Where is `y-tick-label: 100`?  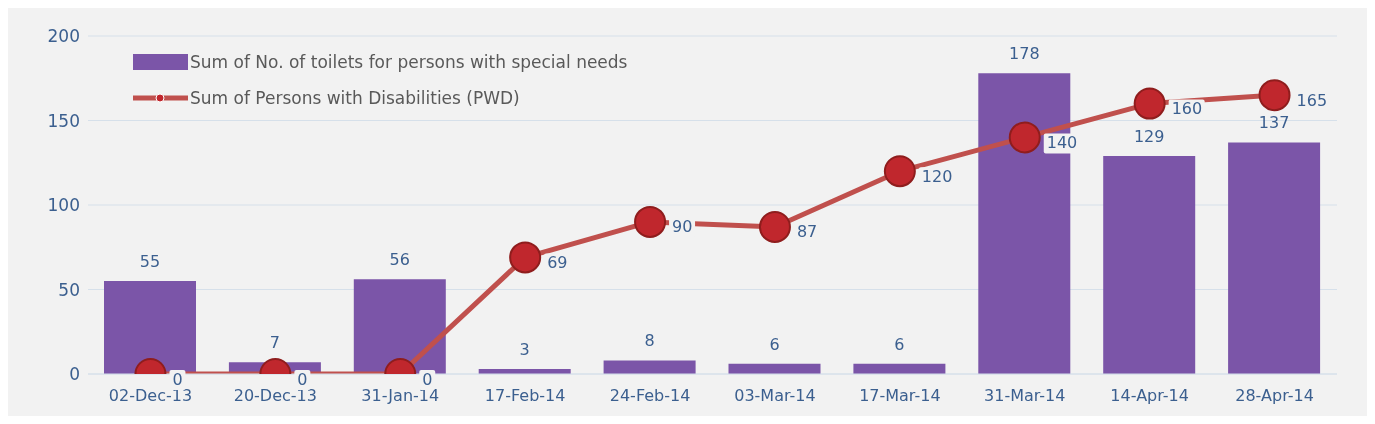 y-tick-label: 100 is located at coordinates (63, 205).